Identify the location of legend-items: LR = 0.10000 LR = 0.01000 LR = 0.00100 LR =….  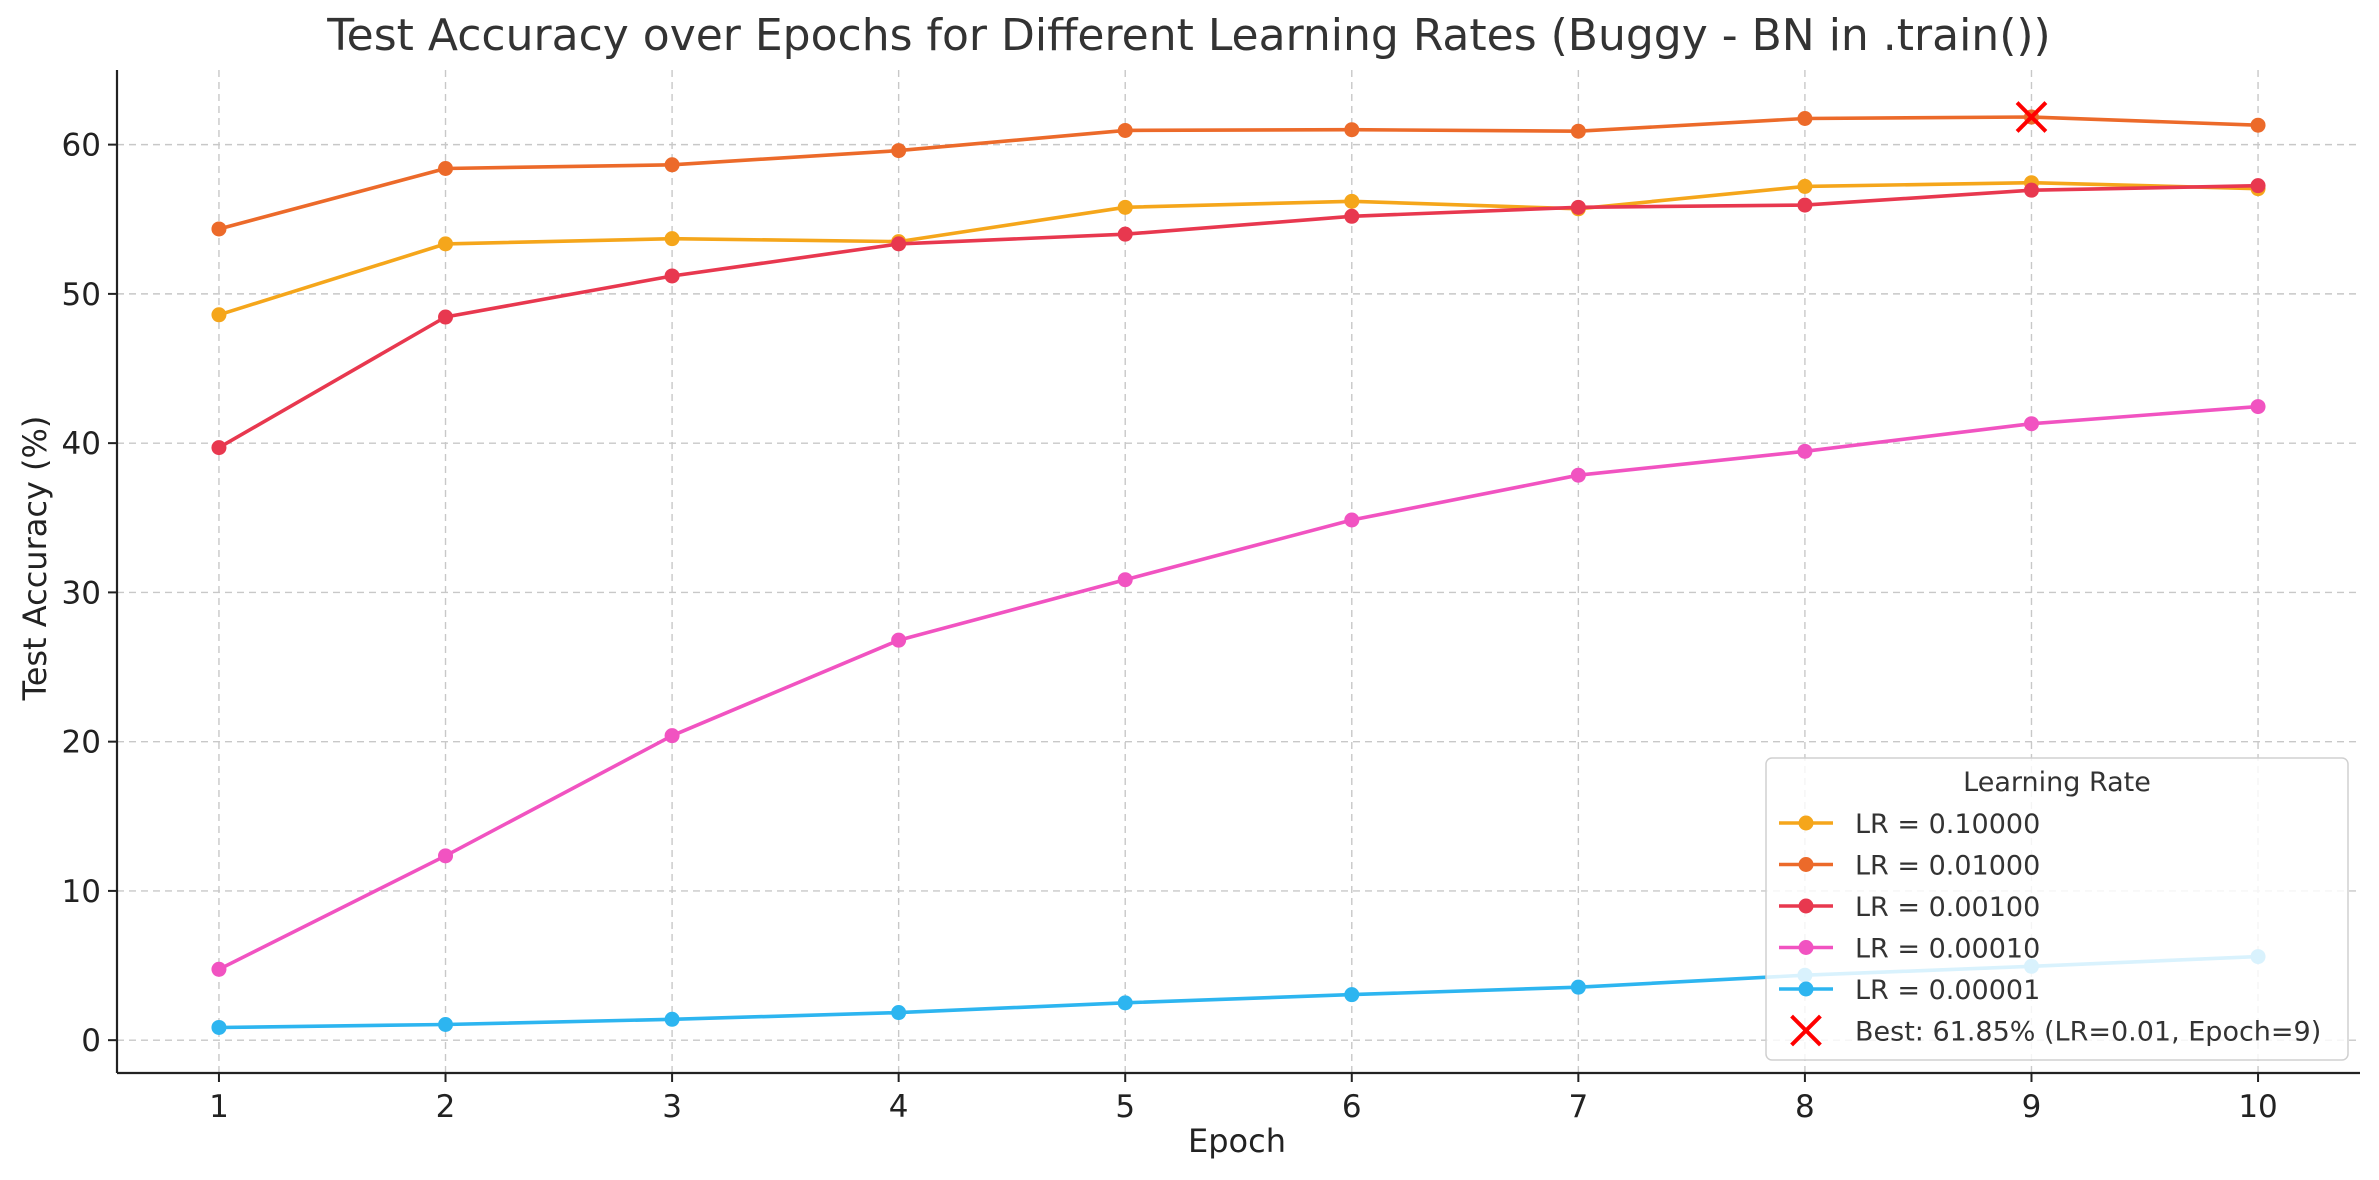
(2050, 928).